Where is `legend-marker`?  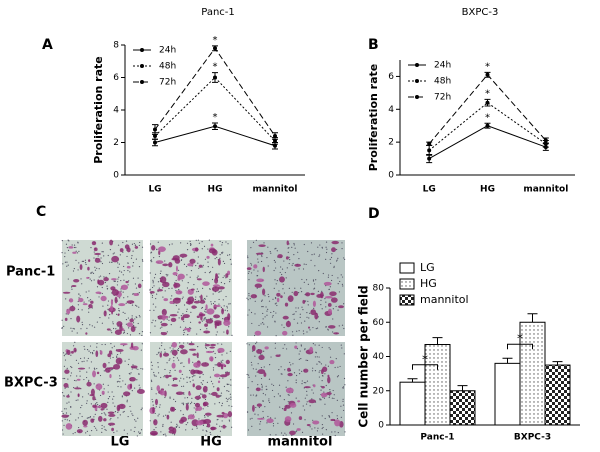
legend-marker is located at coordinates (417, 81).